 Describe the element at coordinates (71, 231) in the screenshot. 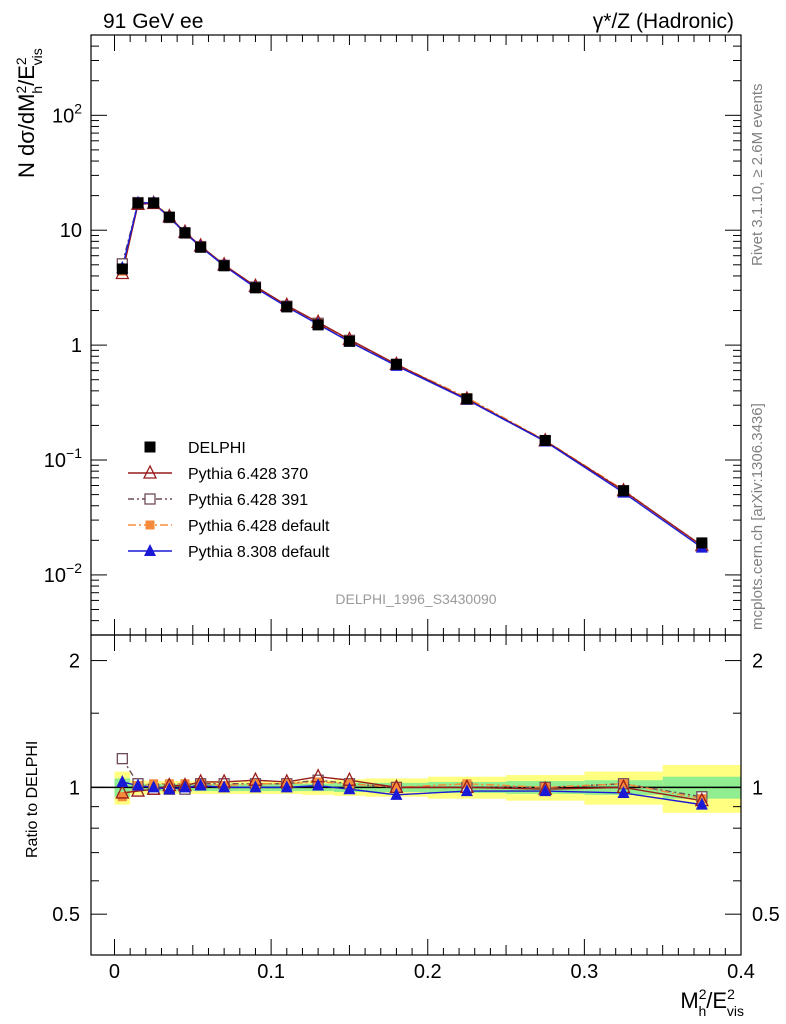

I see `y-tick-label: 10` at that location.